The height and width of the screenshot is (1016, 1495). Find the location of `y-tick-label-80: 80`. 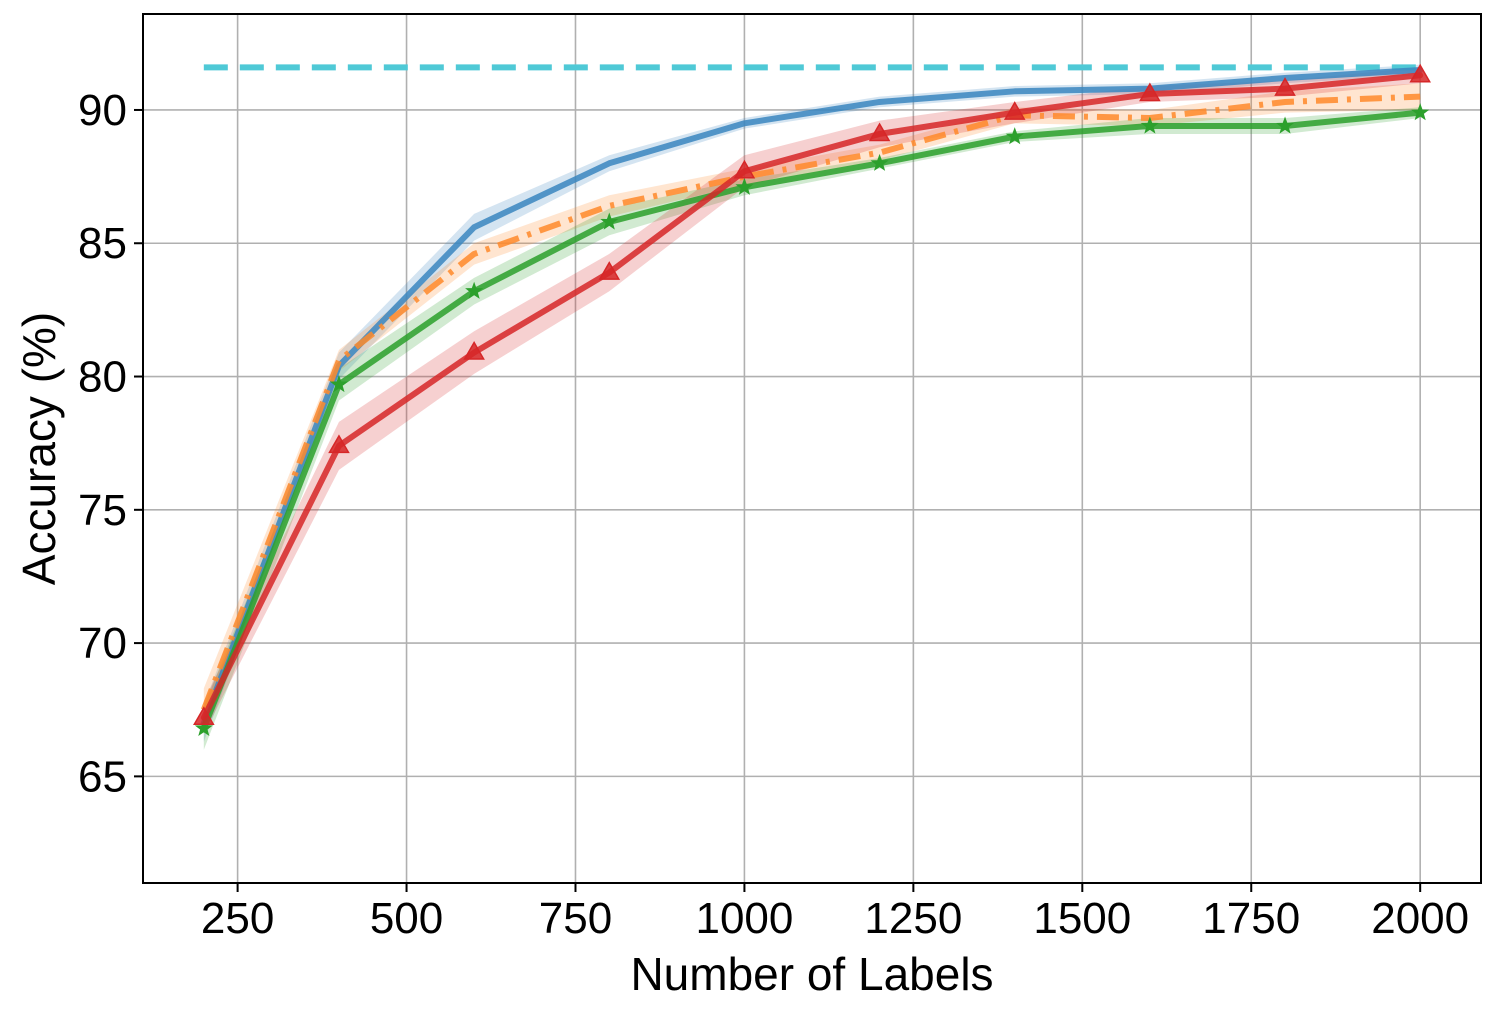

y-tick-label-80: 80 is located at coordinates (102, 377).